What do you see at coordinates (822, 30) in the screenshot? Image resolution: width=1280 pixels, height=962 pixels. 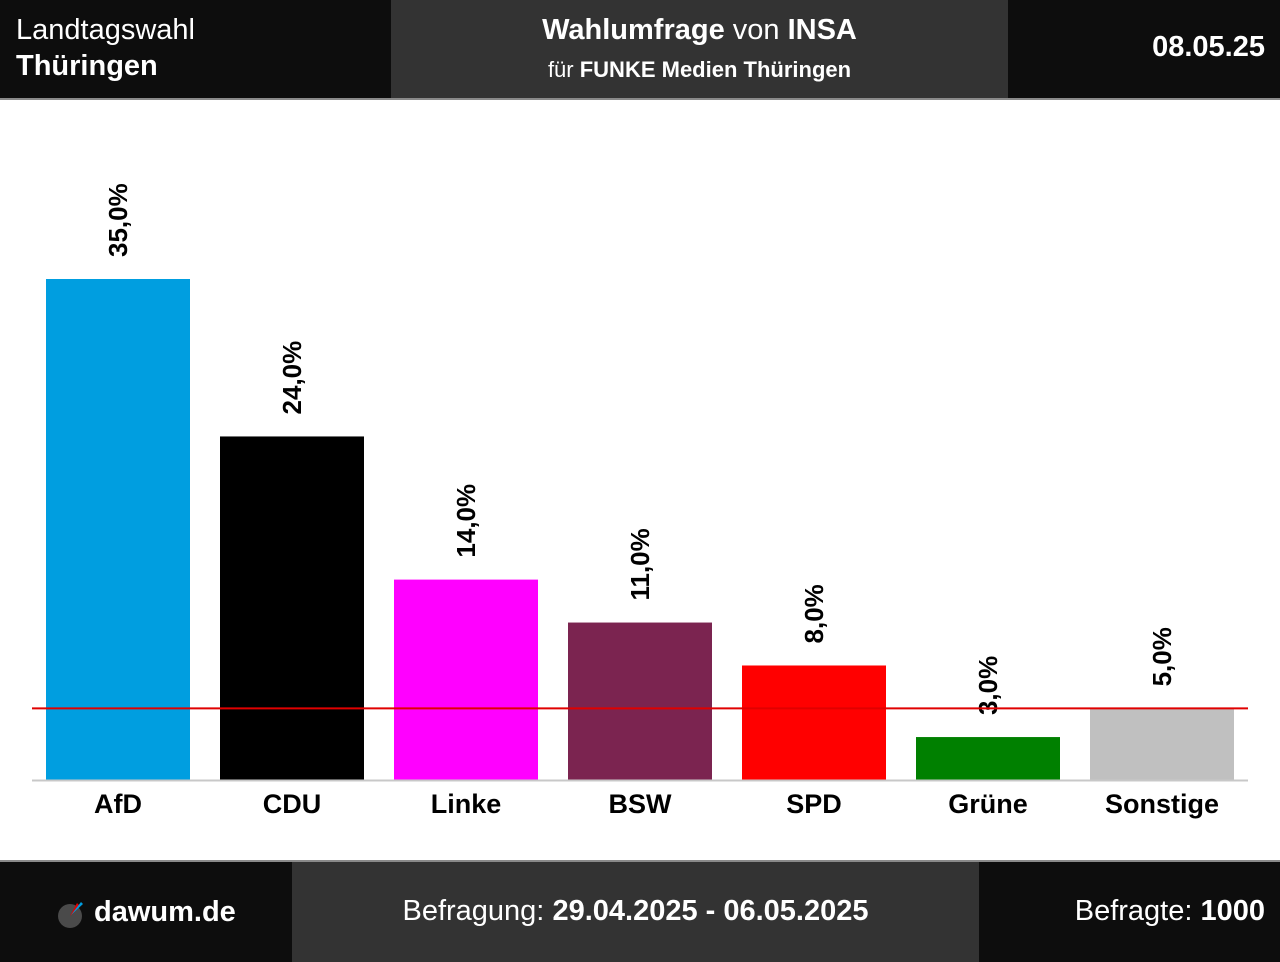 I see `pollster-name: INSA` at bounding box center [822, 30].